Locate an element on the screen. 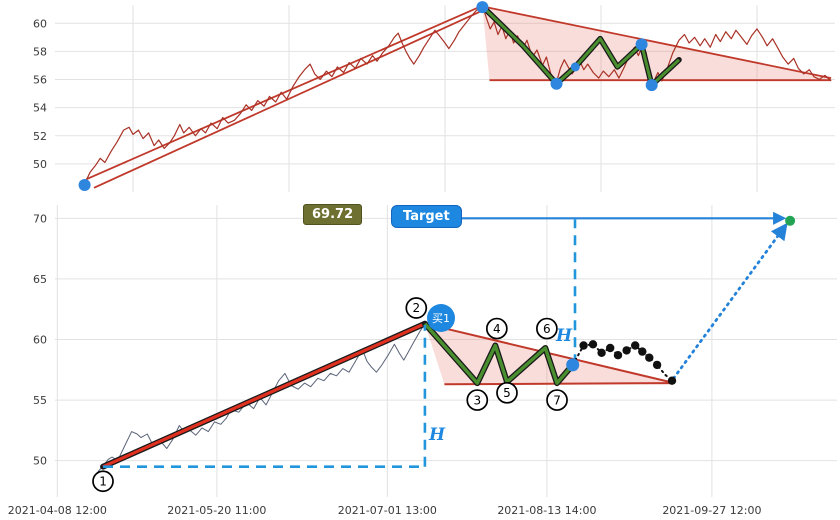 This screenshot has height=520, width=840. target-button: Target is located at coordinates (426, 216).